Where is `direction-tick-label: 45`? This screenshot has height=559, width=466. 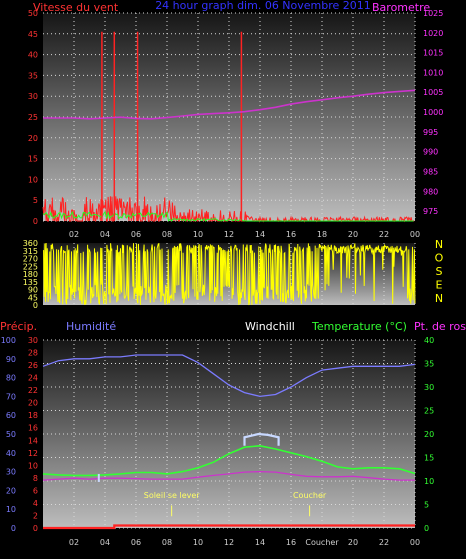 direction-tick-label: 45 is located at coordinates (33, 297).